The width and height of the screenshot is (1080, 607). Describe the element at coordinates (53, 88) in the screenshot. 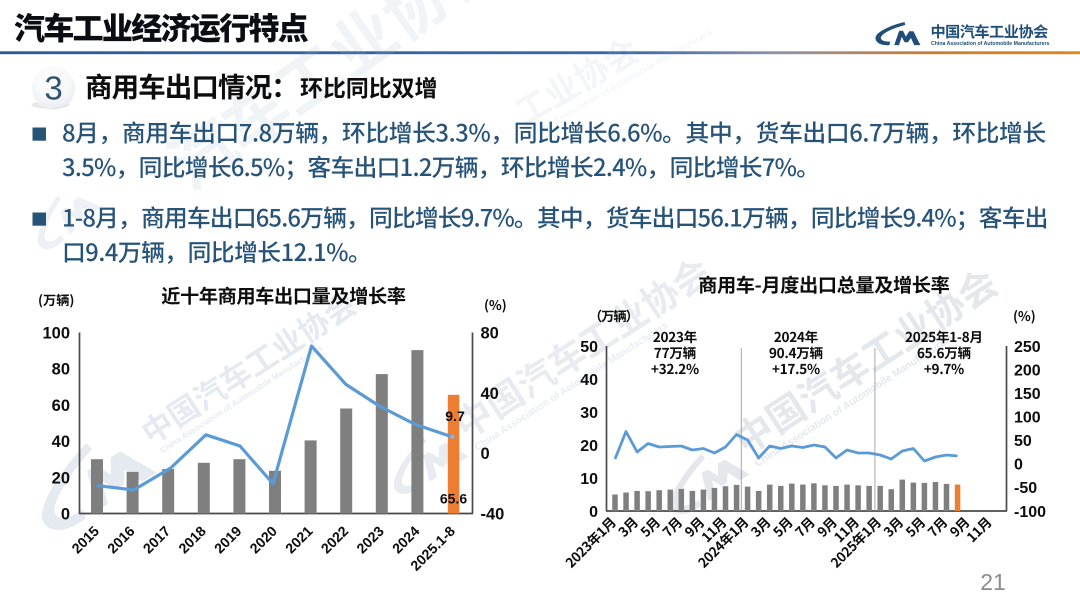

I see `svg-text: 3` at that location.